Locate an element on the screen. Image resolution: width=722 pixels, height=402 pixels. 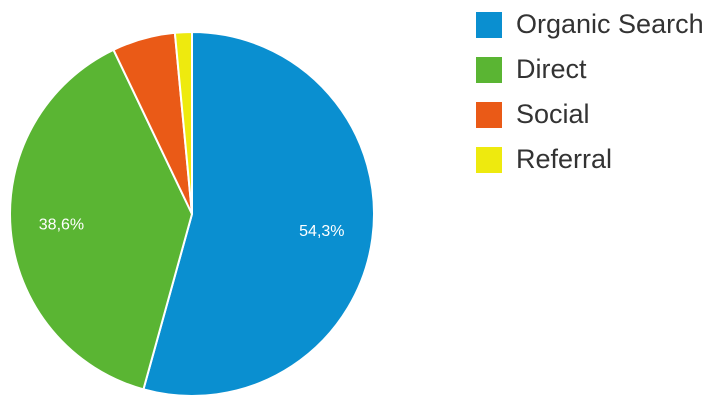
legend: Organic Search Direct Social Referral is located at coordinates (590, 92).